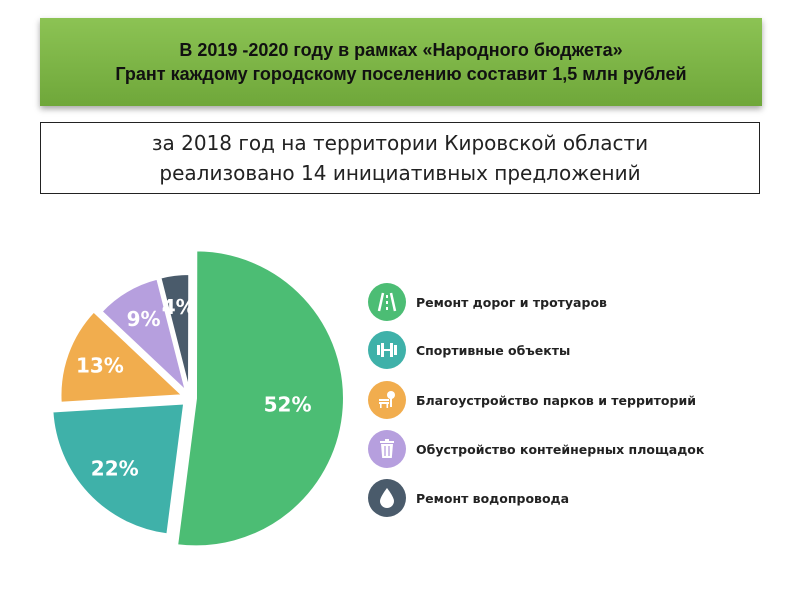 Image resolution: width=800 pixels, height=600 pixels. What do you see at coordinates (115, 468) in the screenshot?
I see `slice-label-sports: 22%` at bounding box center [115, 468].